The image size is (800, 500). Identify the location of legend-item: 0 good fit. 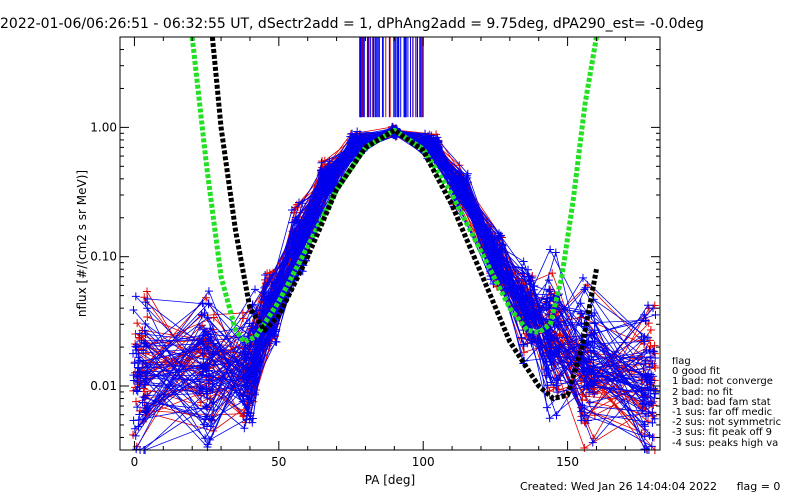
(696, 372).